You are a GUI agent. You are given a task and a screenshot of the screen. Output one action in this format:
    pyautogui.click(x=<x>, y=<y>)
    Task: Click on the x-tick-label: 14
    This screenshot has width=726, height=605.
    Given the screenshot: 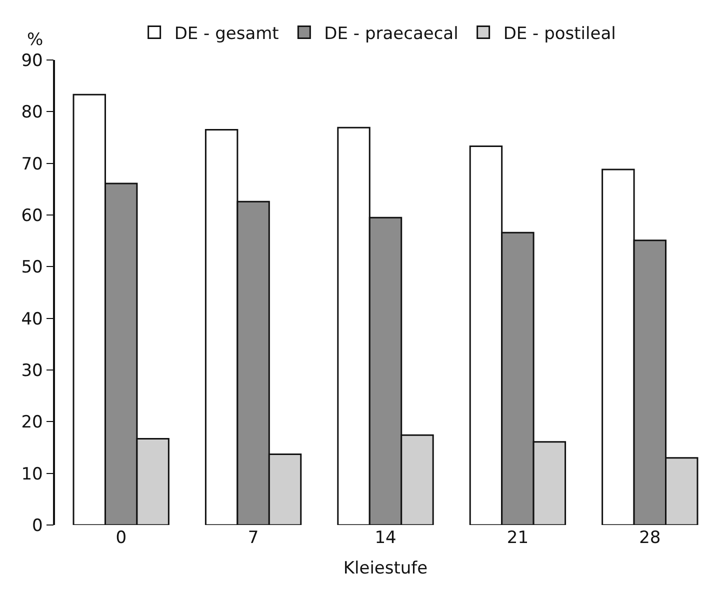 What is the action you would take?
    pyautogui.click(x=385, y=538)
    